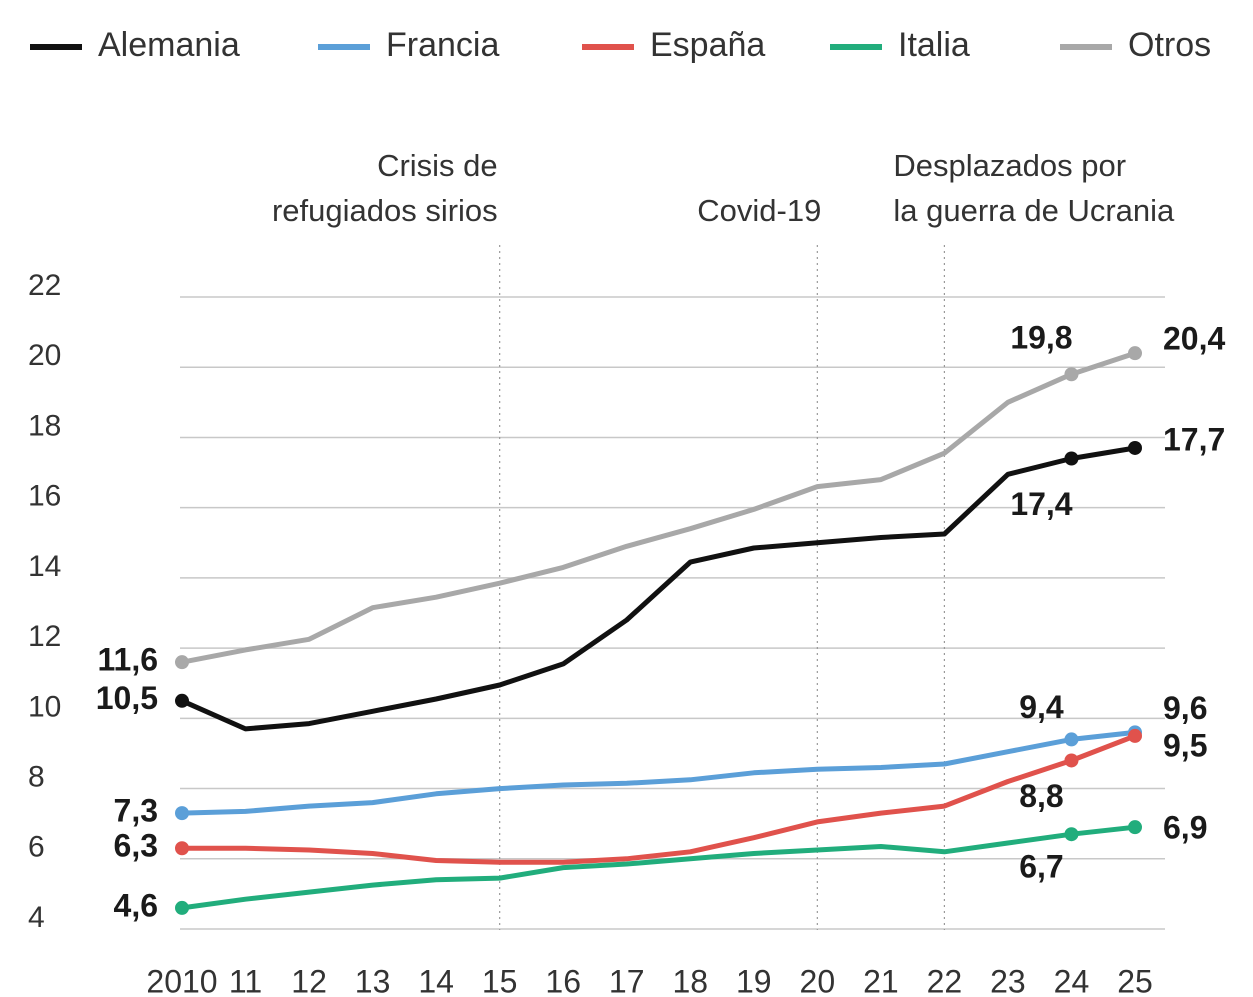 Image resolution: width=1253 pixels, height=997 pixels. Describe the element at coordinates (442, 45) in the screenshot. I see `legend-label: Francia` at that location.